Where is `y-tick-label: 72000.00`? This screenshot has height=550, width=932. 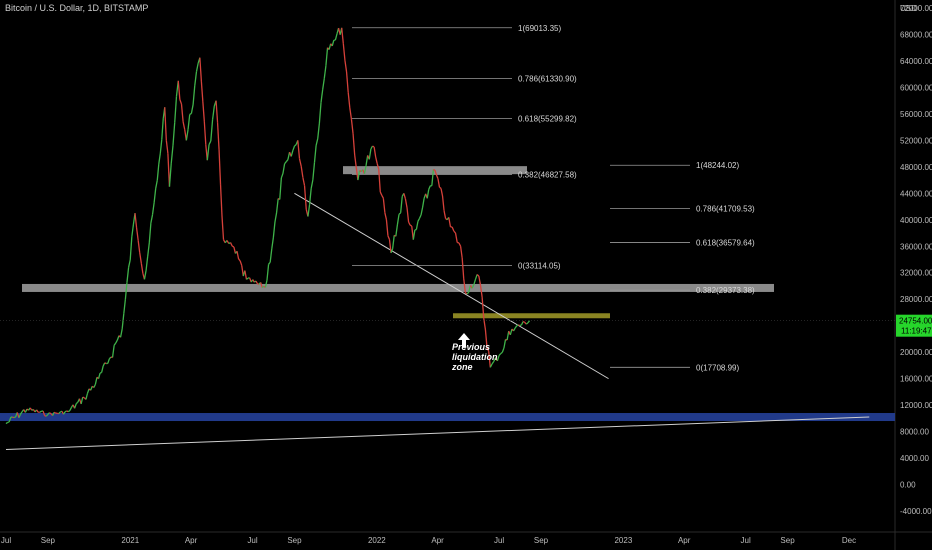 y-tick-label: 72000.00 is located at coordinates (916, 8).